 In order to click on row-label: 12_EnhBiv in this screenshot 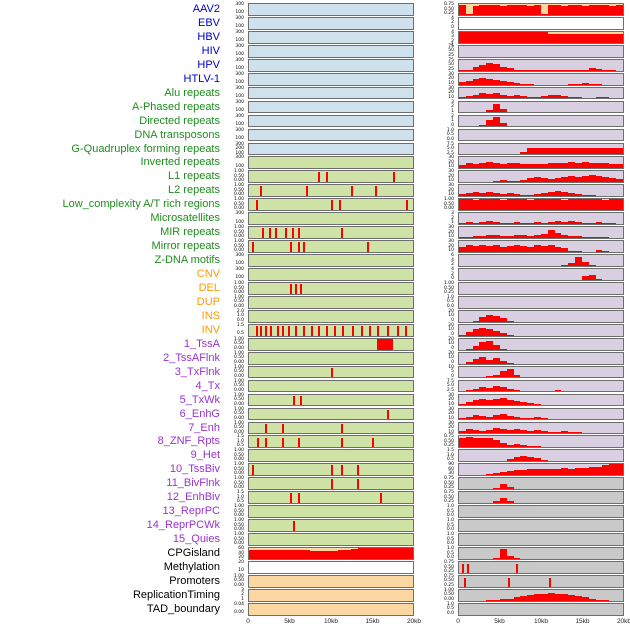, I will do `click(193, 497)`.